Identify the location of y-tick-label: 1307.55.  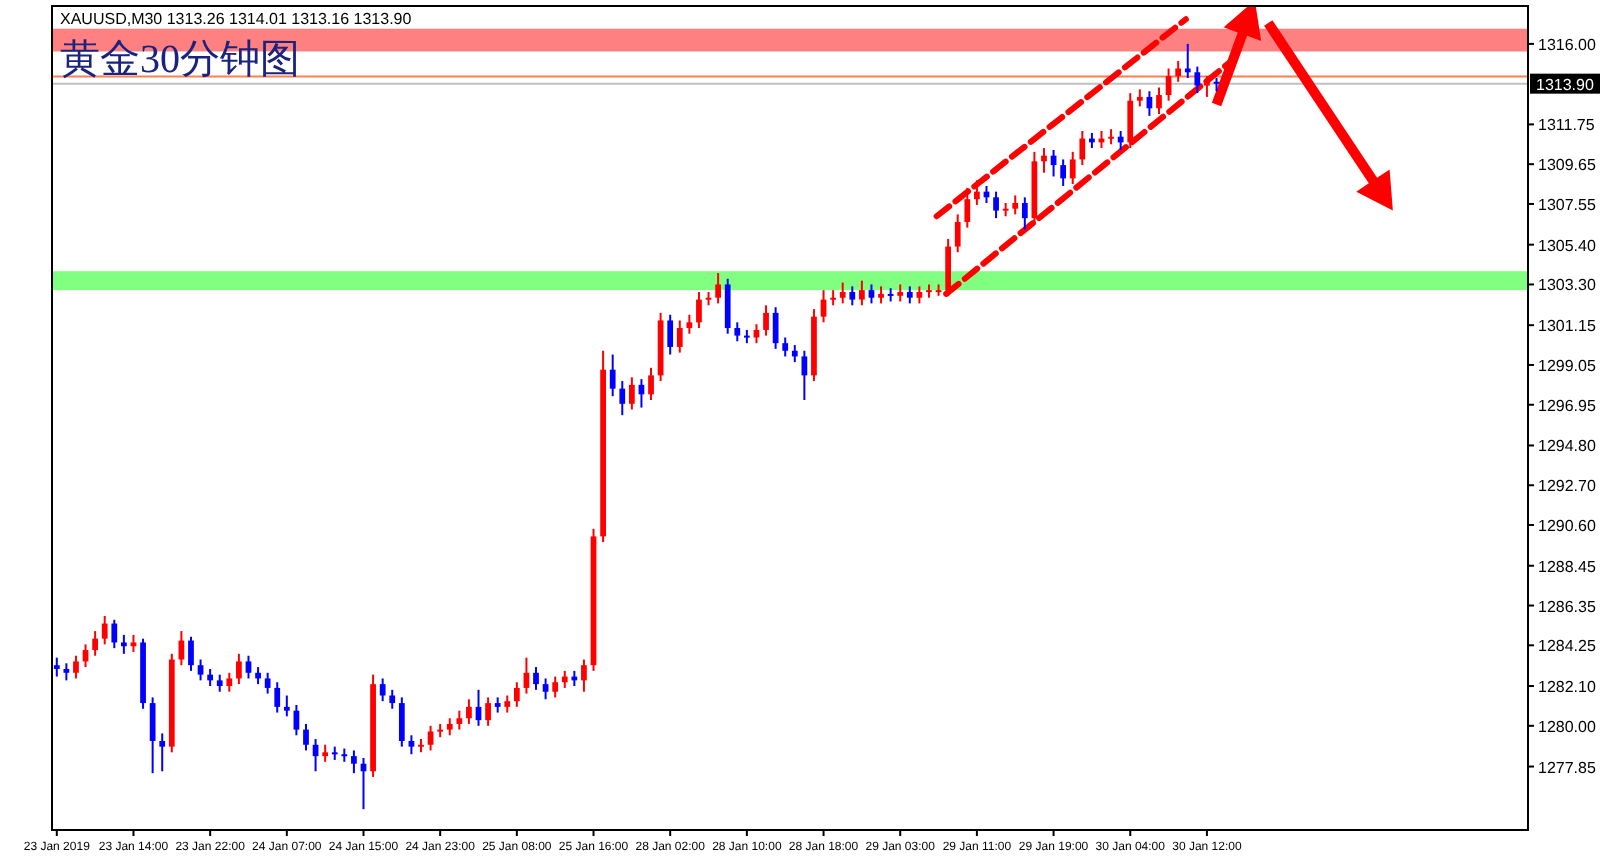
(1567, 204).